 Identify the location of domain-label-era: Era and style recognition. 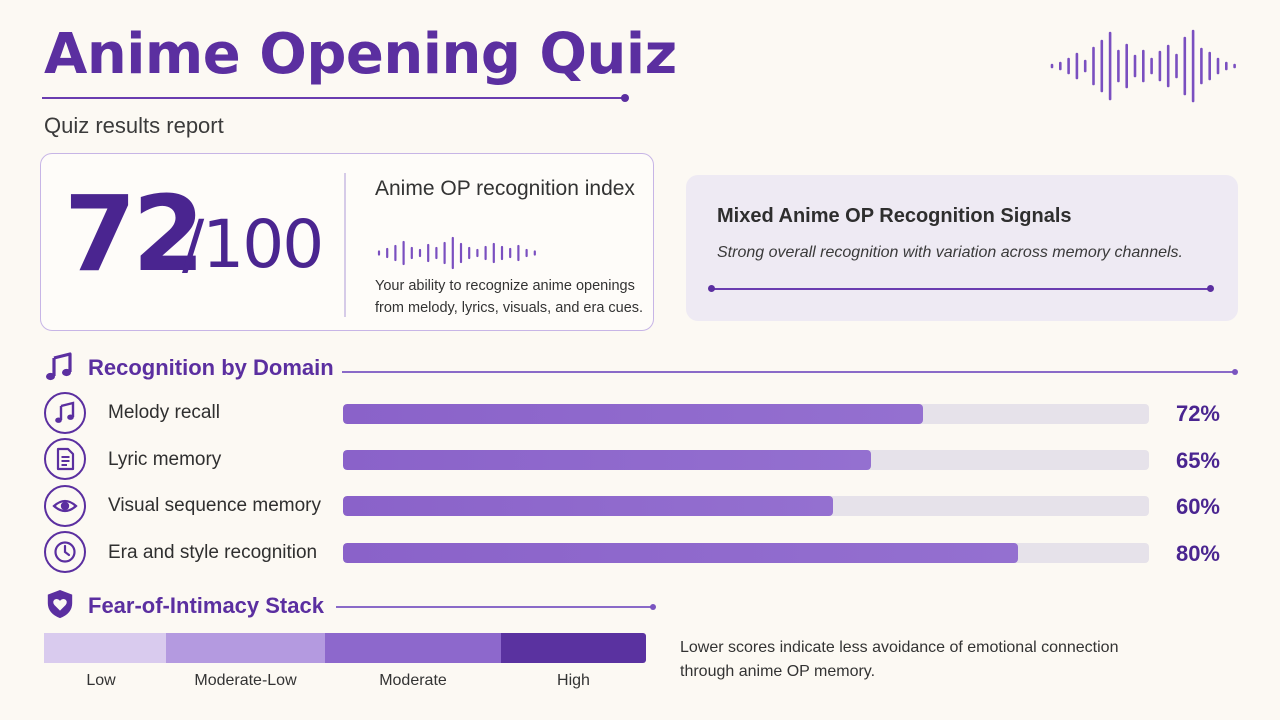
(213, 552).